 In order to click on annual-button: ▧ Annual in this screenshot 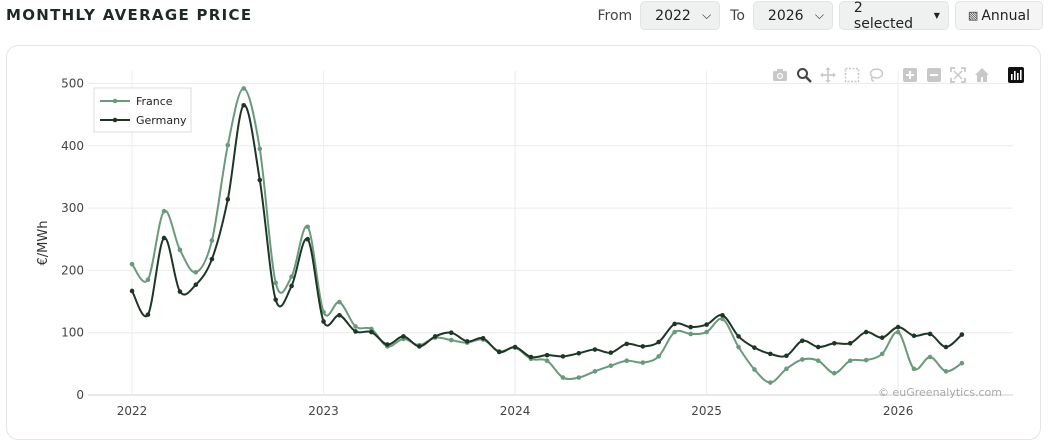, I will do `click(998, 15)`.